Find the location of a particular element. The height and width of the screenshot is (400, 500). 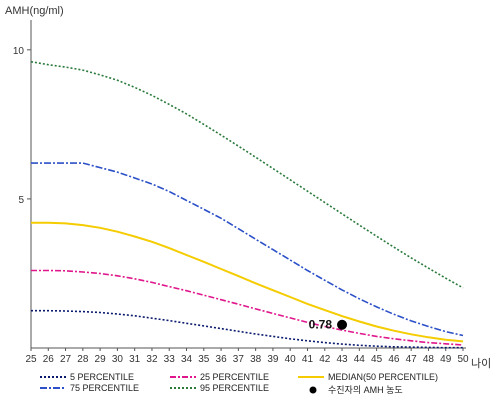

y-tick-label: 10 is located at coordinates (19, 51).